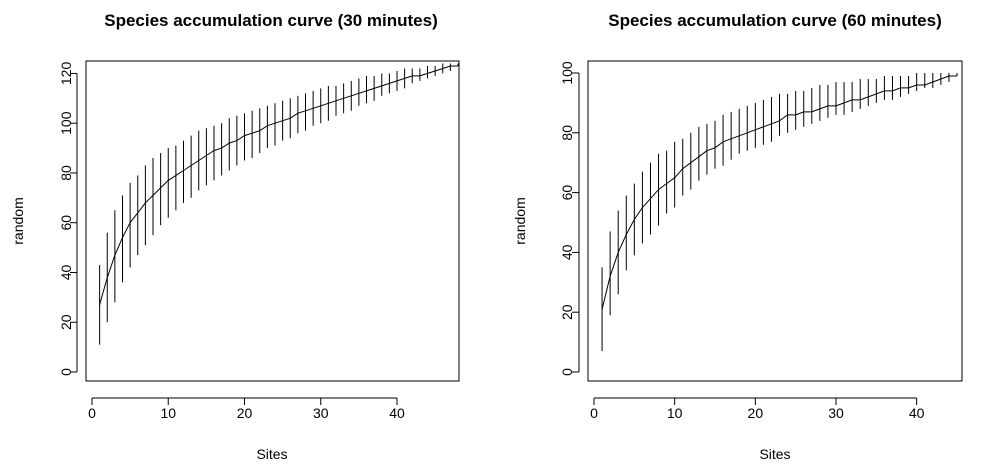 The height and width of the screenshot is (464, 988). What do you see at coordinates (66, 74) in the screenshot?
I see `y-tick-label: 120` at bounding box center [66, 74].